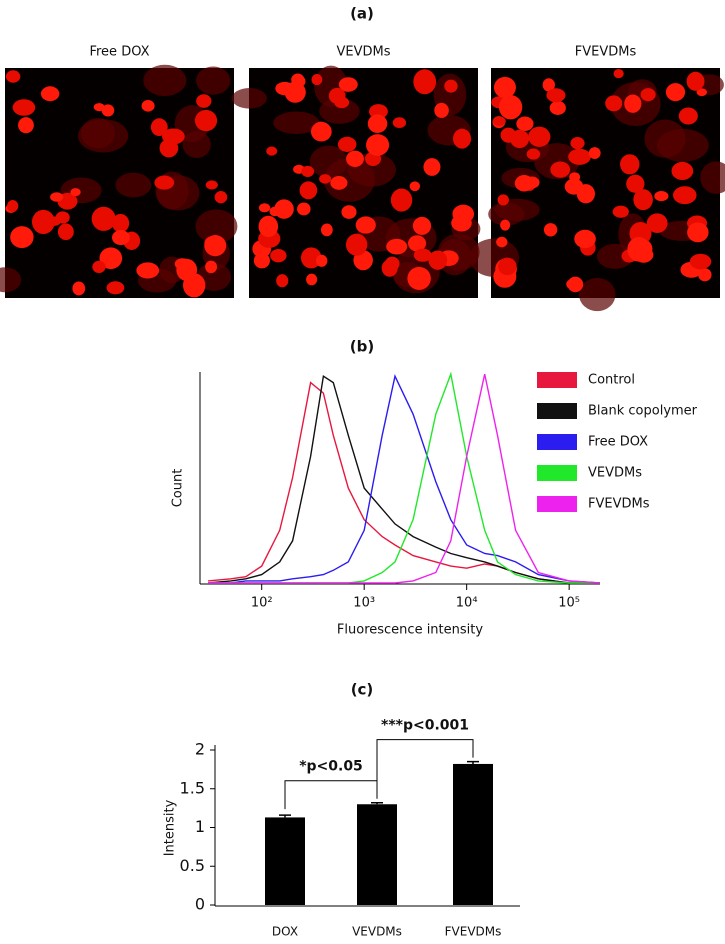 The height and width of the screenshot is (944, 725). What do you see at coordinates (364, 603) in the screenshot?
I see `x-tick-label: 10³` at bounding box center [364, 603].